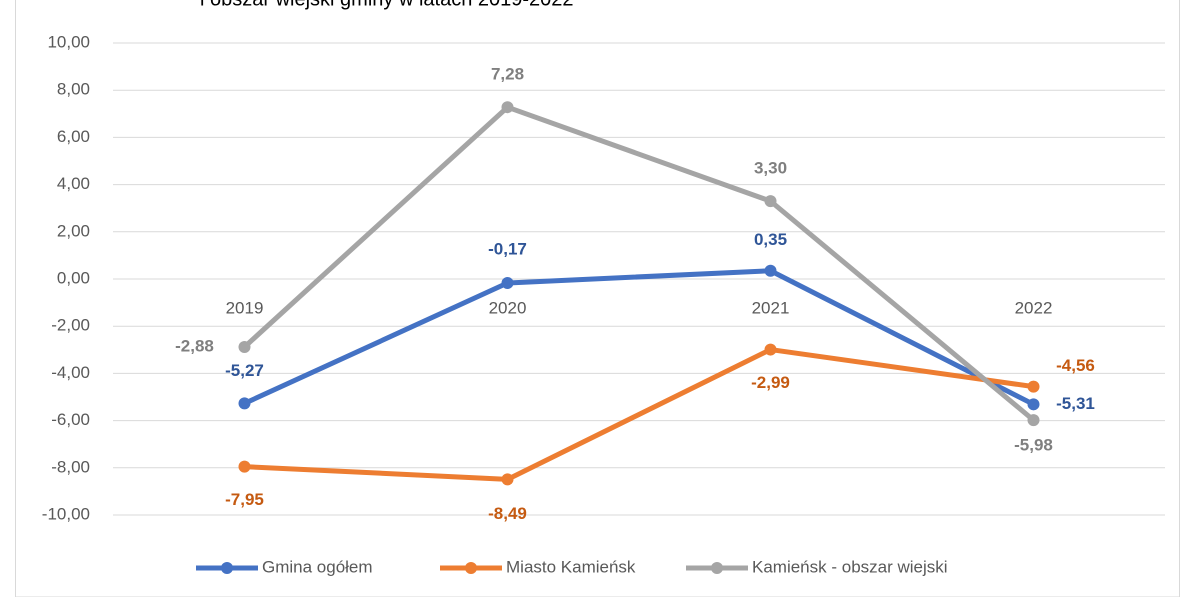  Describe the element at coordinates (73, 183) in the screenshot. I see `y-tick-label: 4,00` at that location.